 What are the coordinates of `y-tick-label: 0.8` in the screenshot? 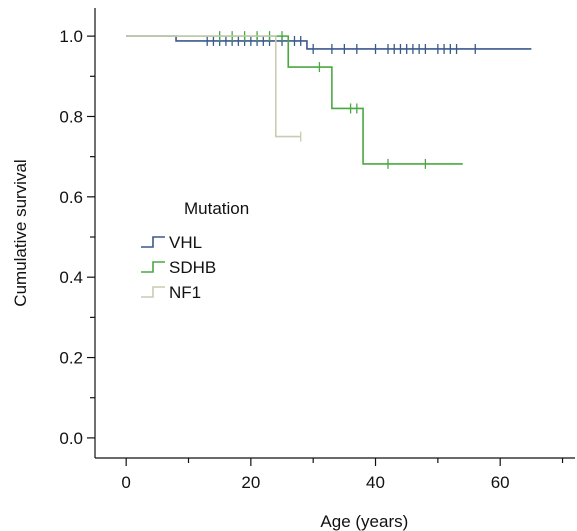 It's located at (71, 116).